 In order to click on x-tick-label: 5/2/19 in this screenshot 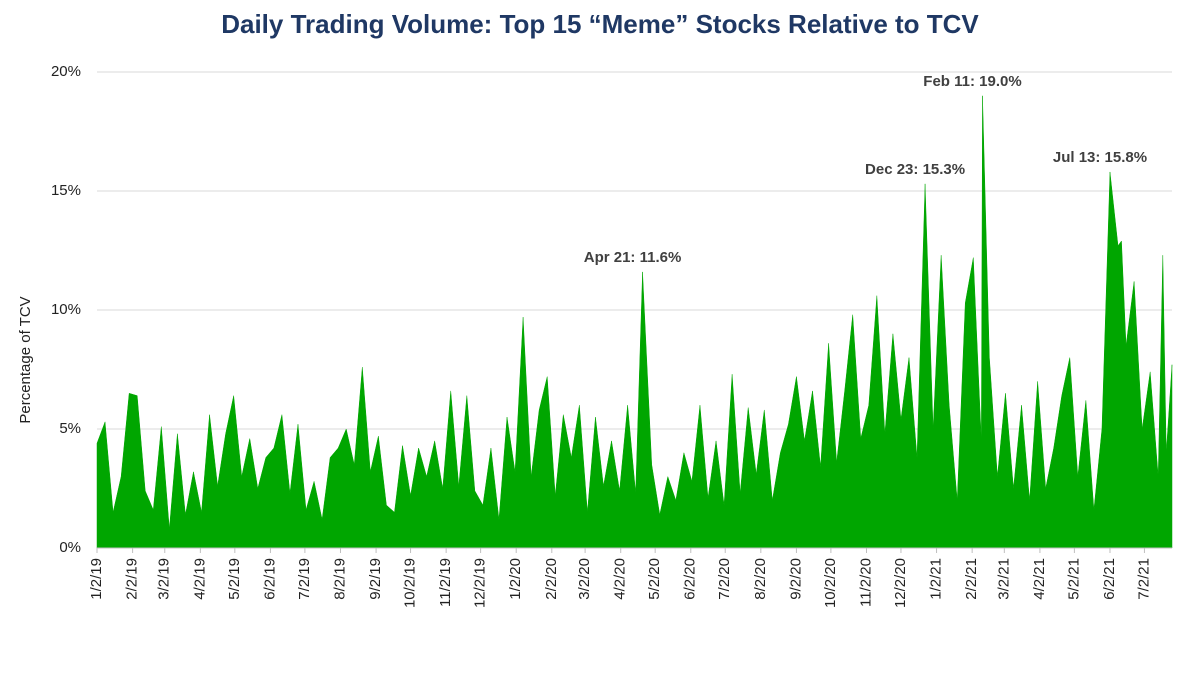, I will do `click(234, 579)`.